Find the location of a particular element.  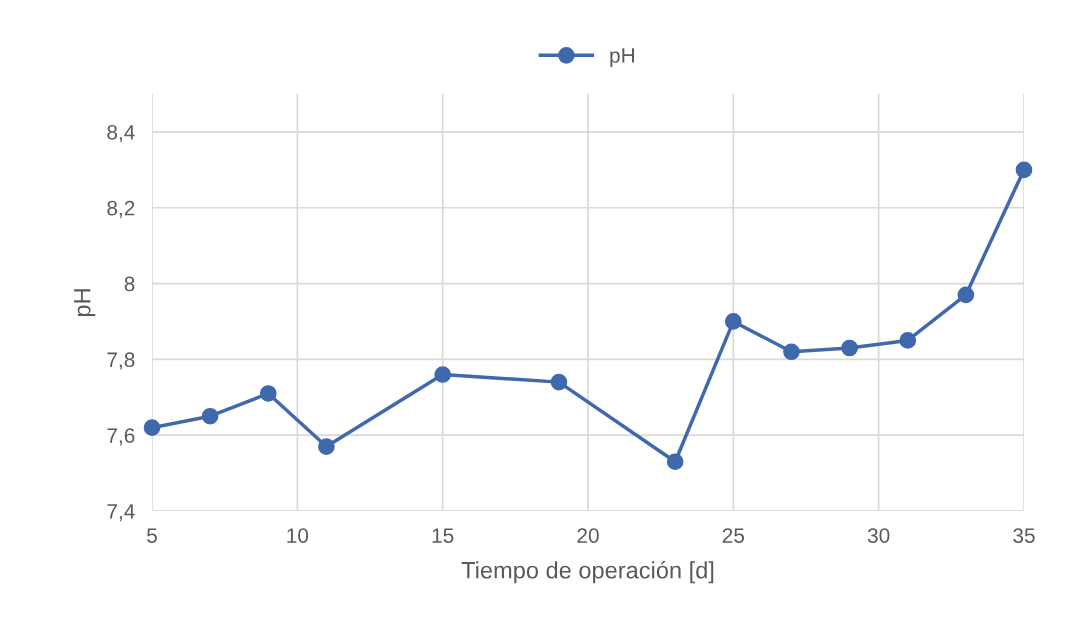

x-tick-label: 5 is located at coordinates (152, 535).